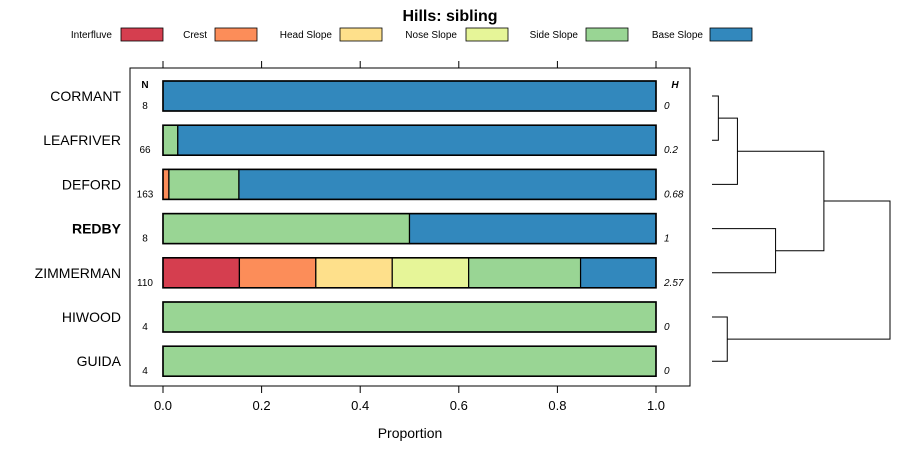  Describe the element at coordinates (430, 273) in the screenshot. I see `bar-segment-nose-slope` at that location.